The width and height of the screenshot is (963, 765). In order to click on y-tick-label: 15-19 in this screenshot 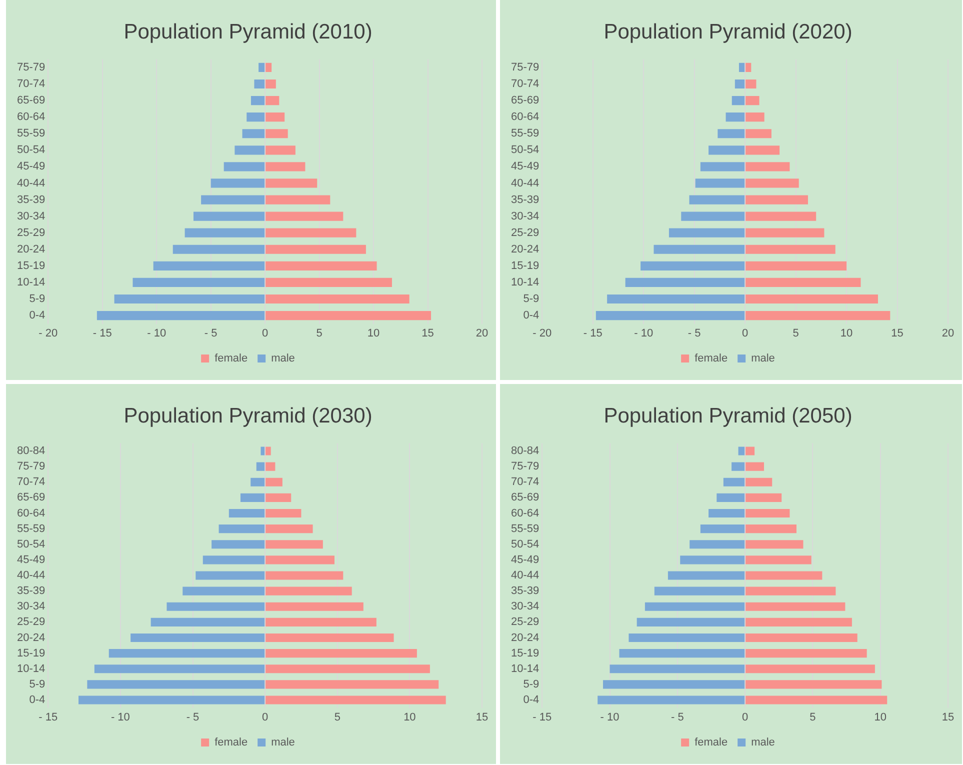, I will do `click(525, 653)`.